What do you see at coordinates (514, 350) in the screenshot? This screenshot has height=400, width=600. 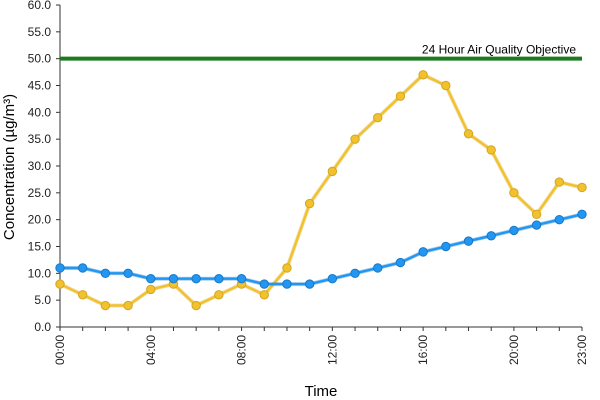 I see `x-tick-label: 20:00` at bounding box center [514, 350].